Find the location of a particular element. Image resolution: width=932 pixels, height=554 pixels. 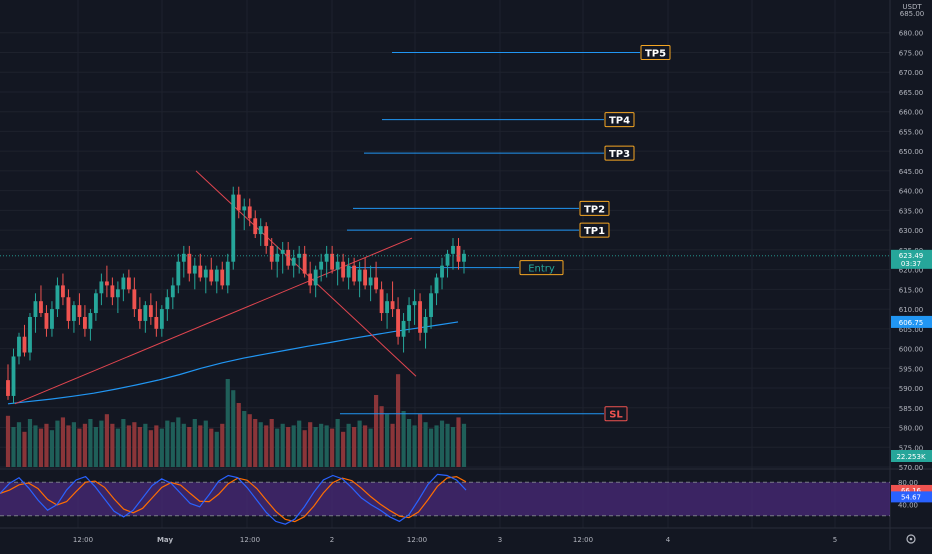

price-tick-label: 610.00 is located at coordinates (911, 310).